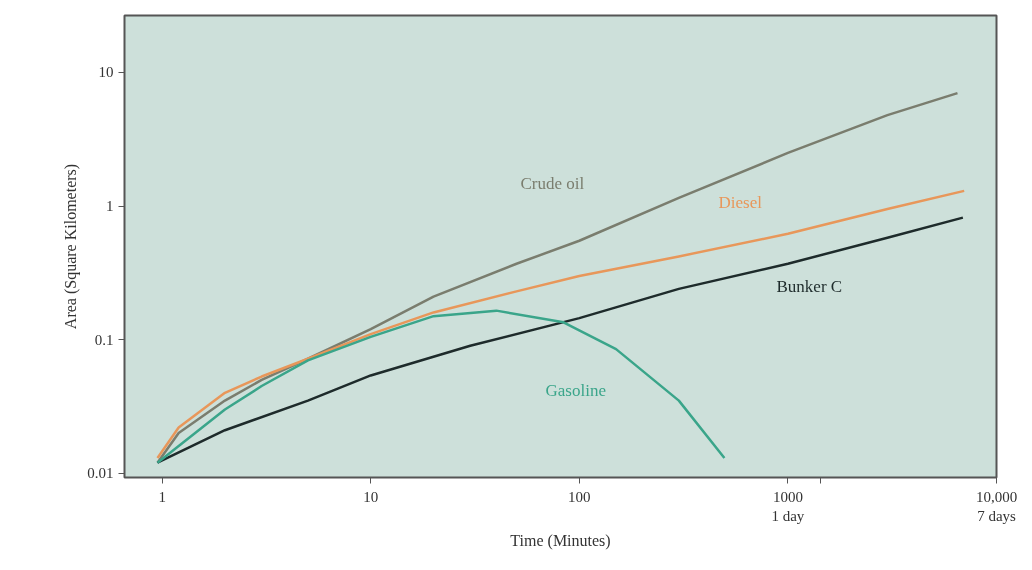  Describe the element at coordinates (104, 339) in the screenshot. I see `y-tick-label: 0.1` at that location.